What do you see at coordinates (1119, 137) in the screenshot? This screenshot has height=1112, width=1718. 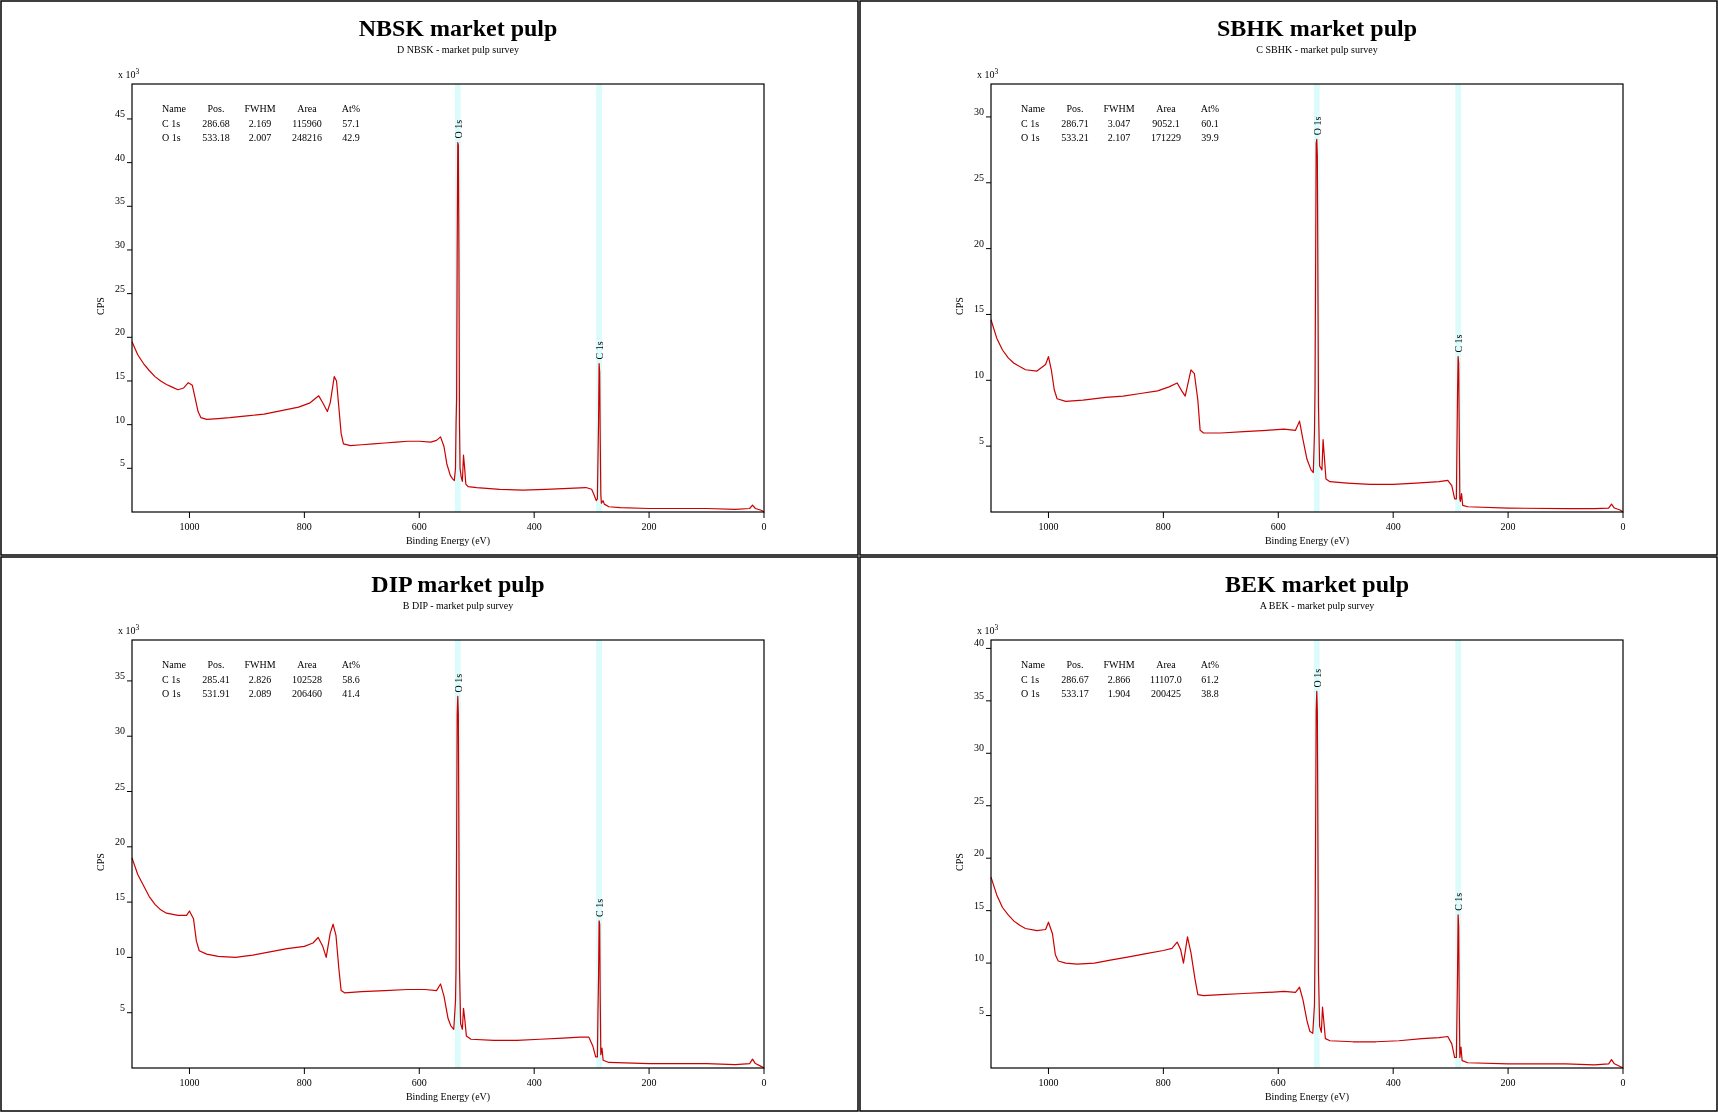 I see `annotation: 2.107` at bounding box center [1119, 137].